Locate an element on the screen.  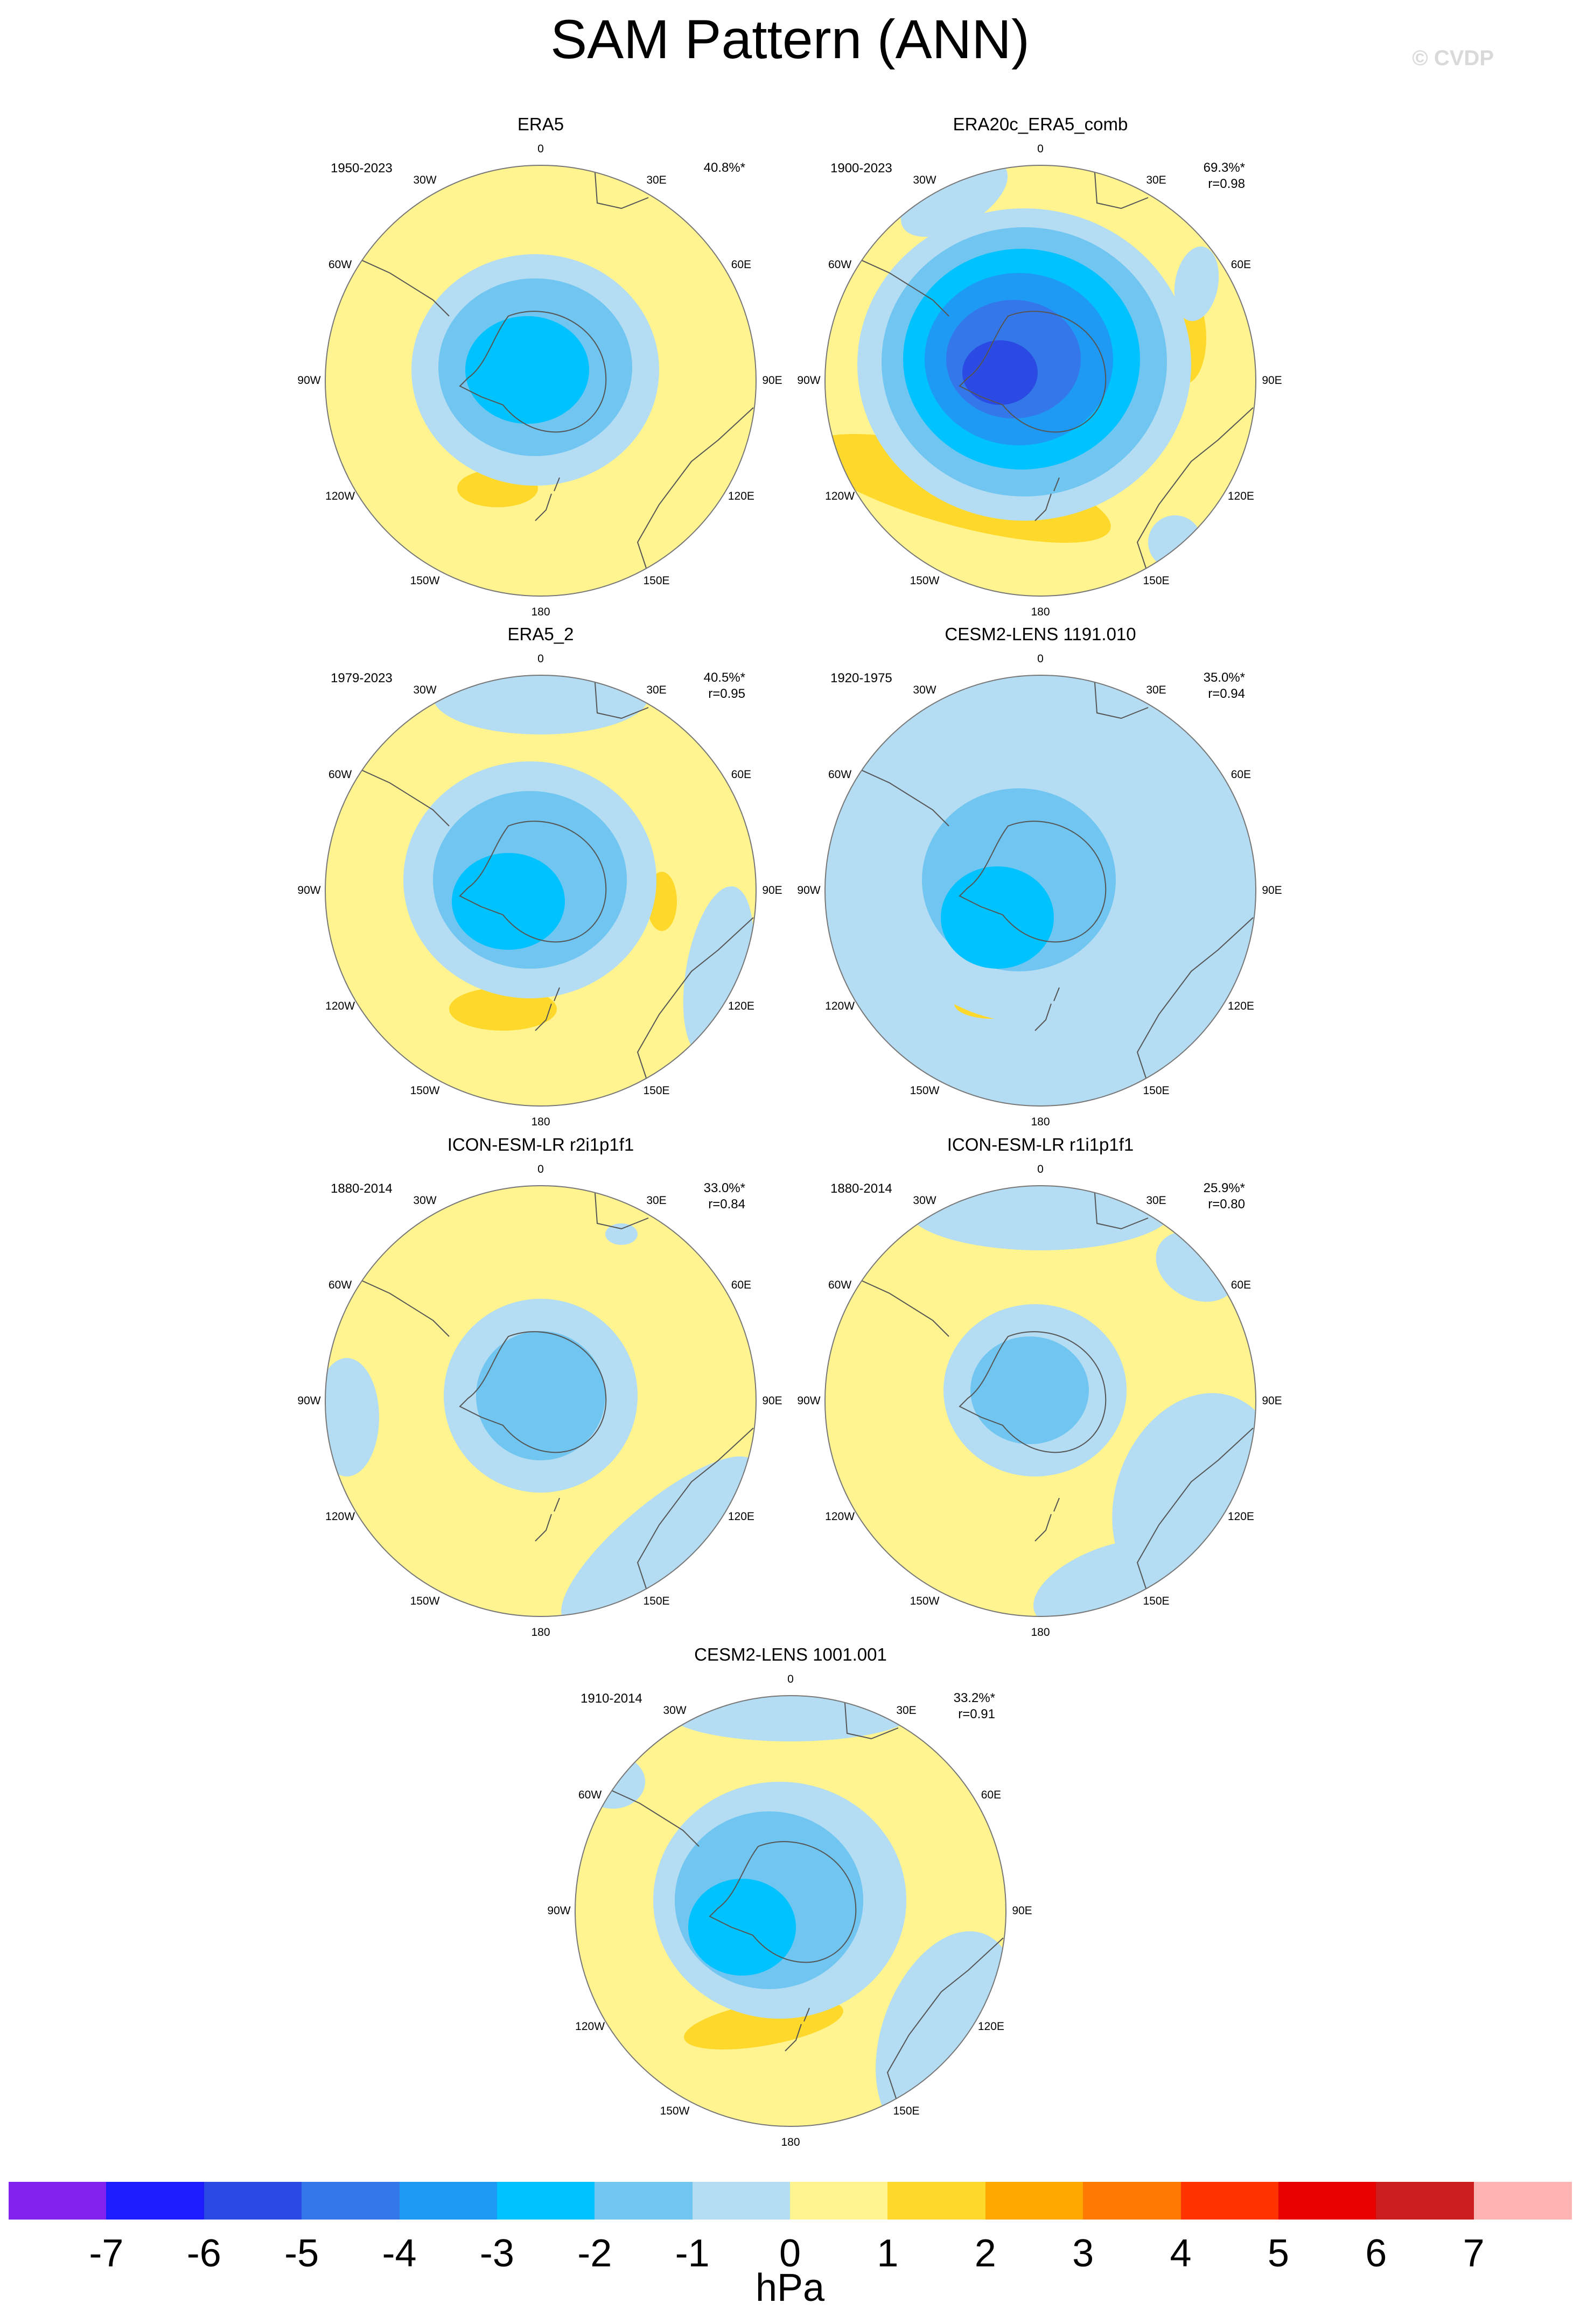
pattern-correlation: r=0.94 is located at coordinates (1226, 694).